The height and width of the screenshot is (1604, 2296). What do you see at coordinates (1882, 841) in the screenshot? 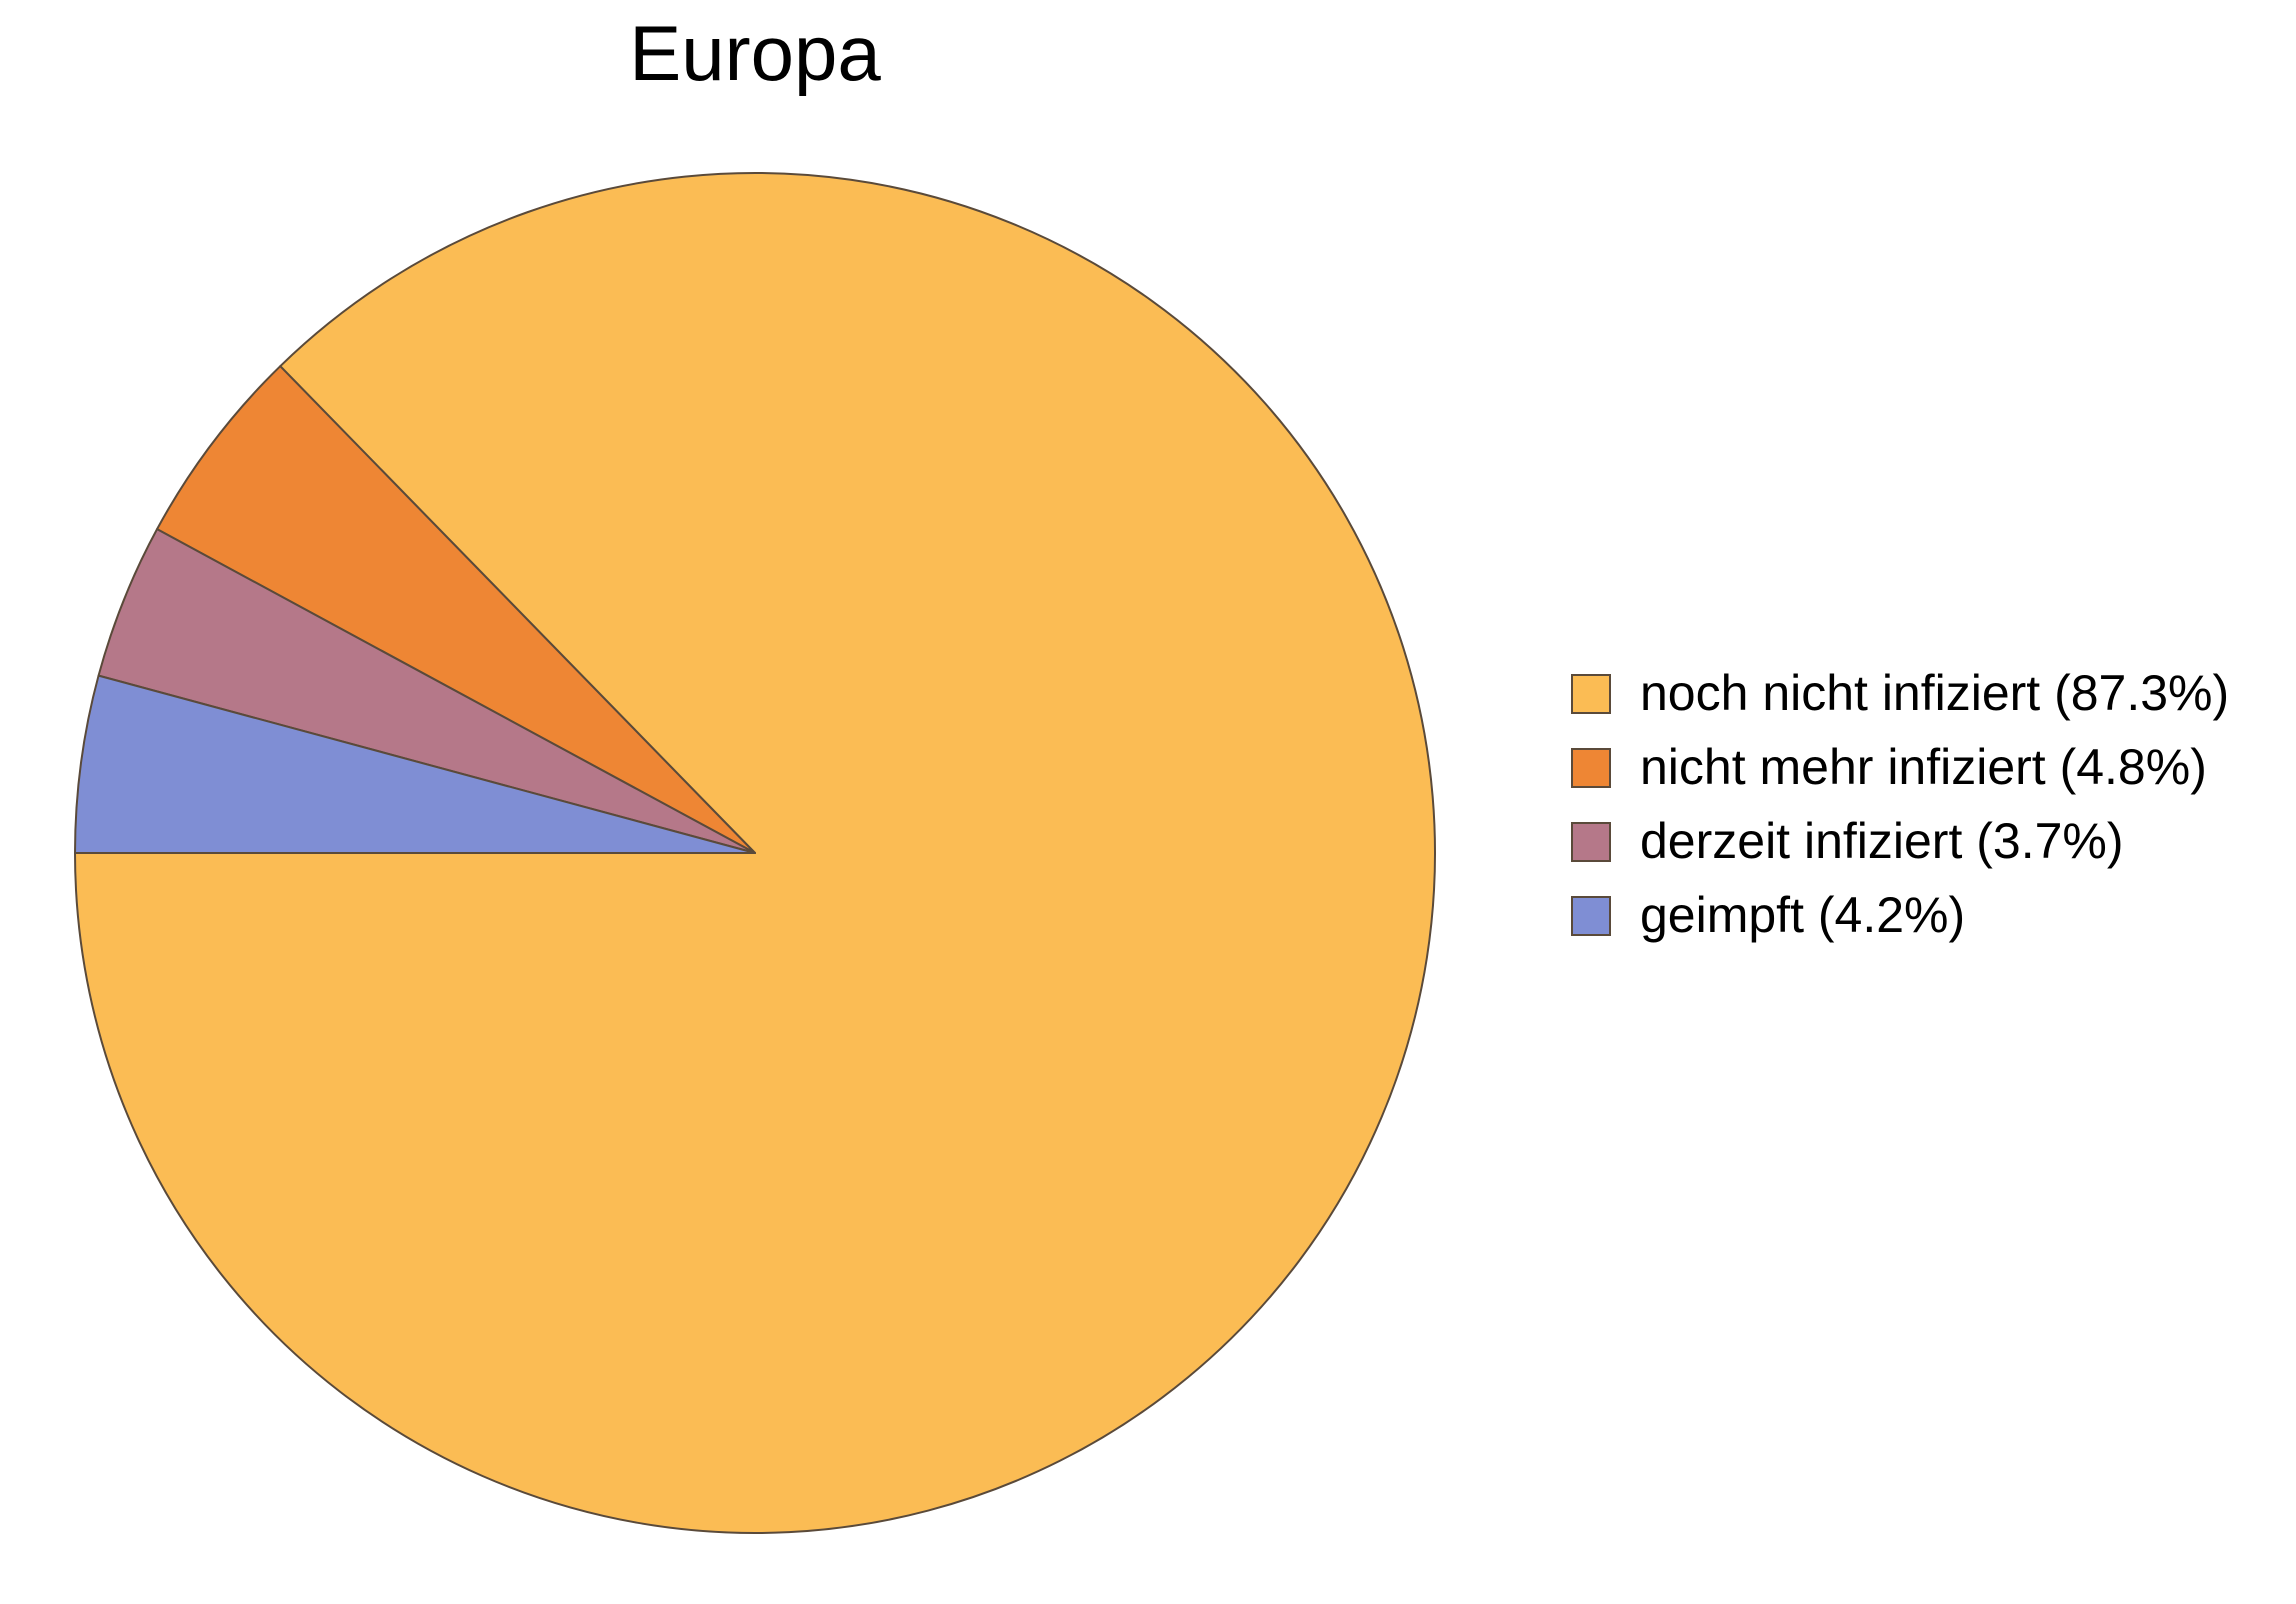
I see `legend-label-2: derzeit infiziert (3.7%)` at bounding box center [1882, 841].